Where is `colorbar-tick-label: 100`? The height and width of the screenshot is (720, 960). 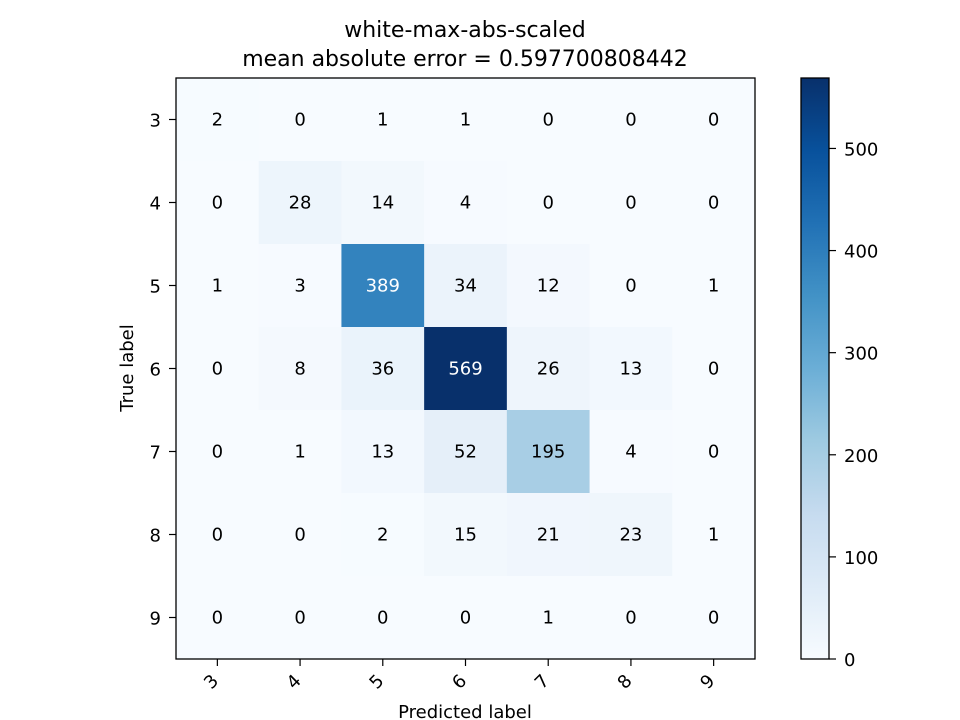 colorbar-tick-label: 100 is located at coordinates (861, 558).